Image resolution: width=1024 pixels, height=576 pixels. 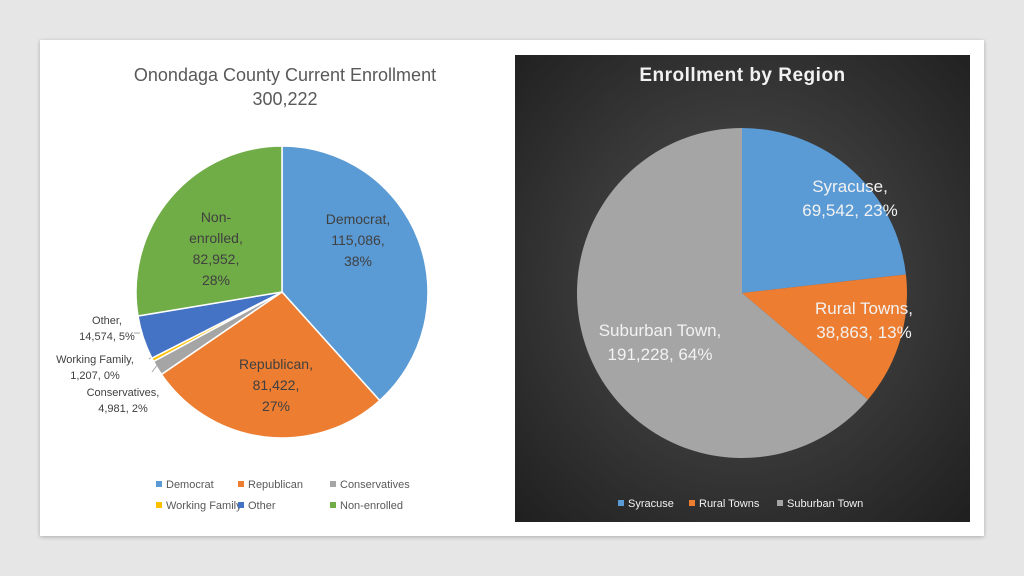 I want to click on data-label-other: Other, 14,574, 5%, so click(x=107, y=329).